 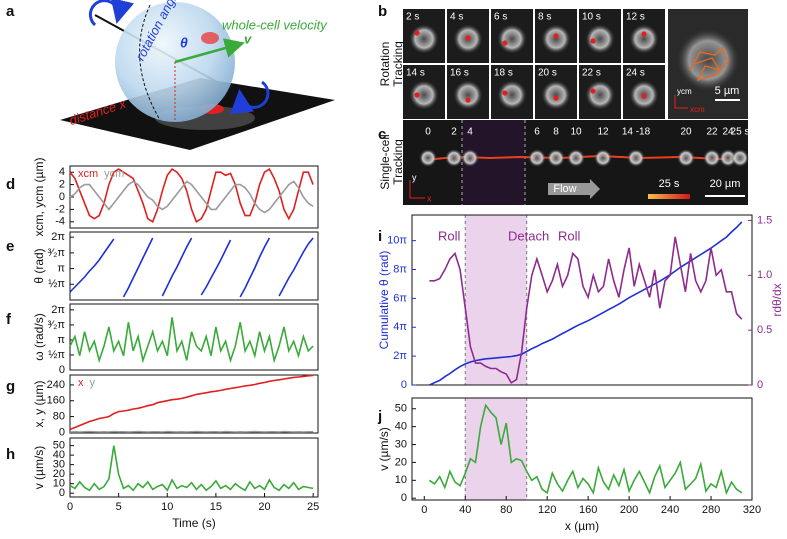 What do you see at coordinates (384, 449) in the screenshot?
I see `y-axis-label: v (µm/s)` at bounding box center [384, 449].